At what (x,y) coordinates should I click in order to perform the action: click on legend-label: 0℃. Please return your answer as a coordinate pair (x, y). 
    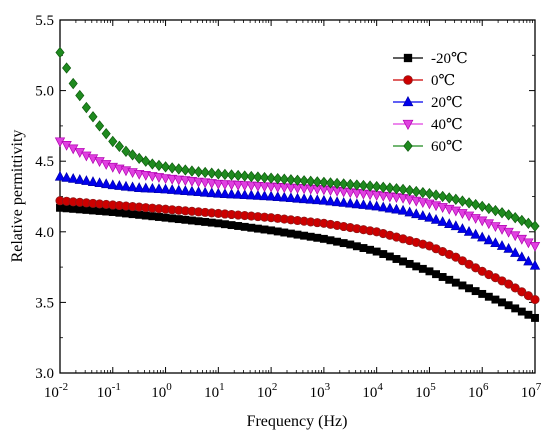
    Looking at the image, I should click on (443, 81).